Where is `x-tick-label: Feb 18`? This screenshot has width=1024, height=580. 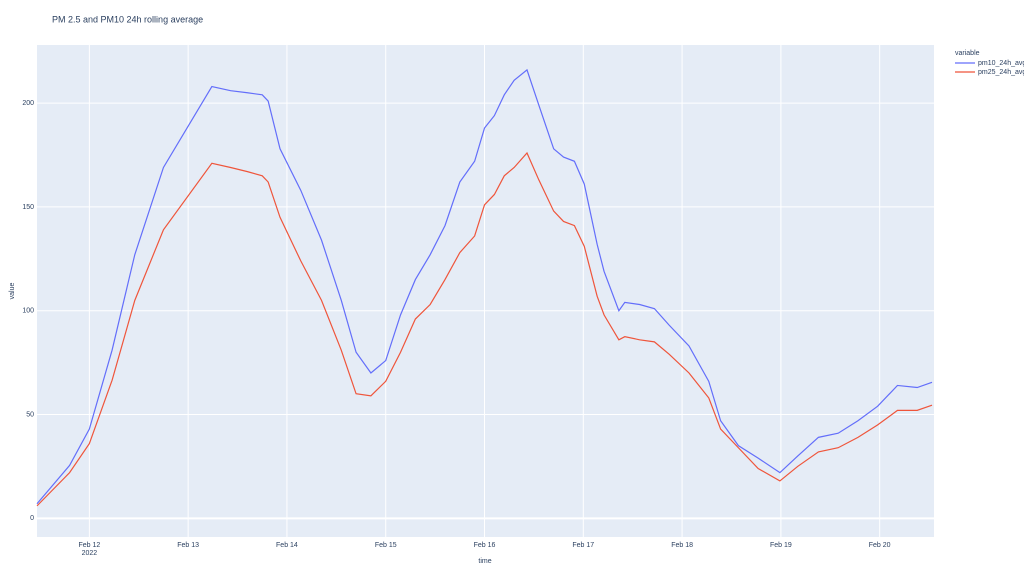 x-tick-label: Feb 18 is located at coordinates (682, 545).